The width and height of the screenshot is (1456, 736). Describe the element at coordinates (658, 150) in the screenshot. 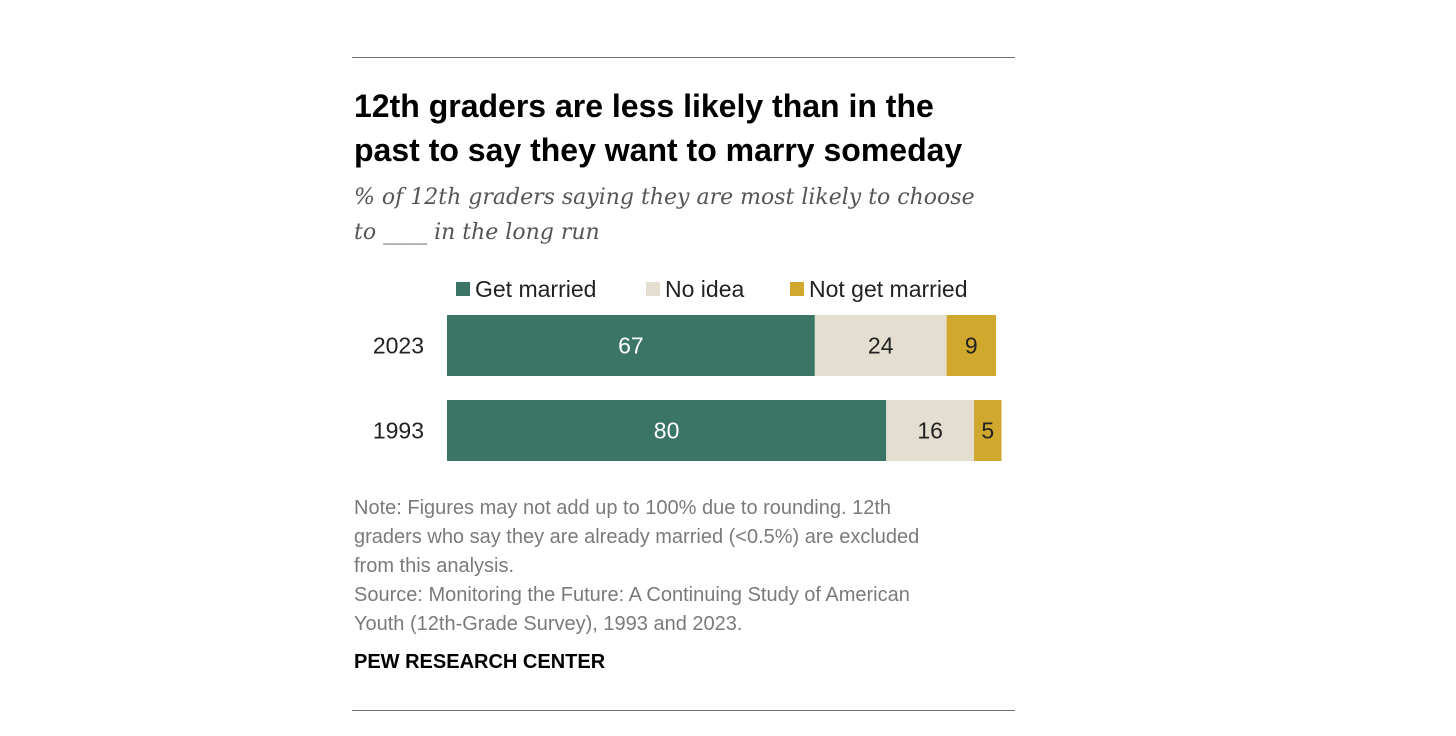

I see `title-line-2: past to say they want to marry someday` at that location.